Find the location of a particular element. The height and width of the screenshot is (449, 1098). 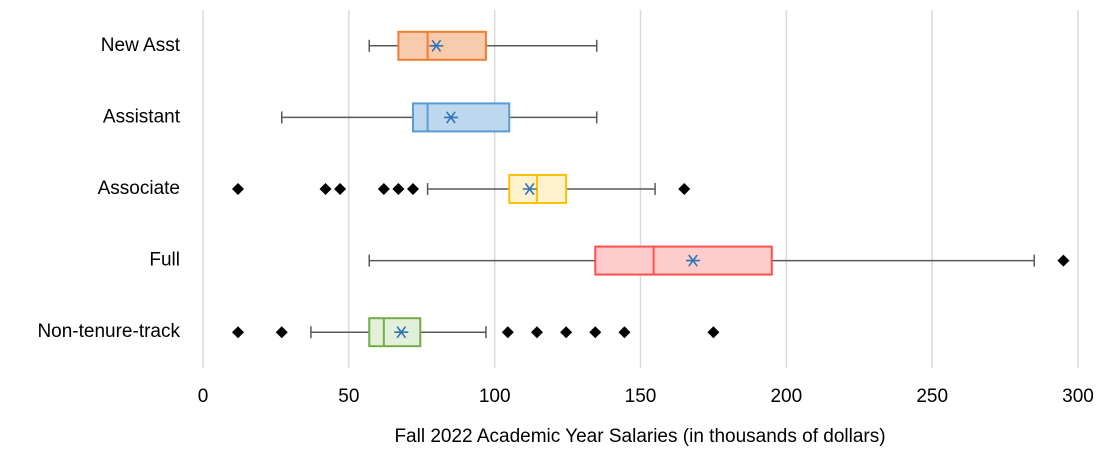

x-tick-label: 150 is located at coordinates (641, 396).